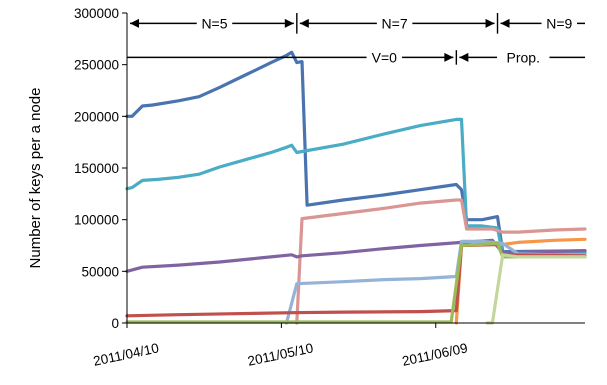  I want to click on annotation-label-2: N=7, so click(395, 23).